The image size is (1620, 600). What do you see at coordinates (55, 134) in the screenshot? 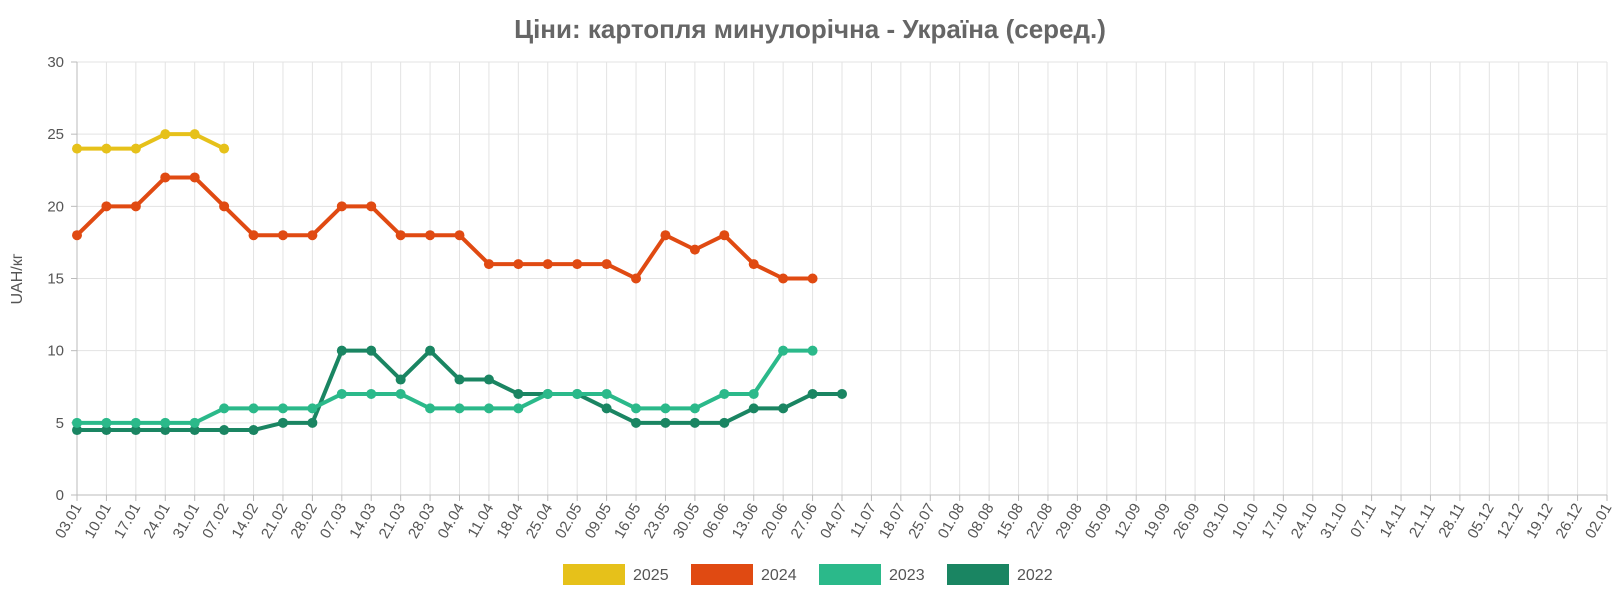
I see `y-tick-label: 25` at bounding box center [55, 134].